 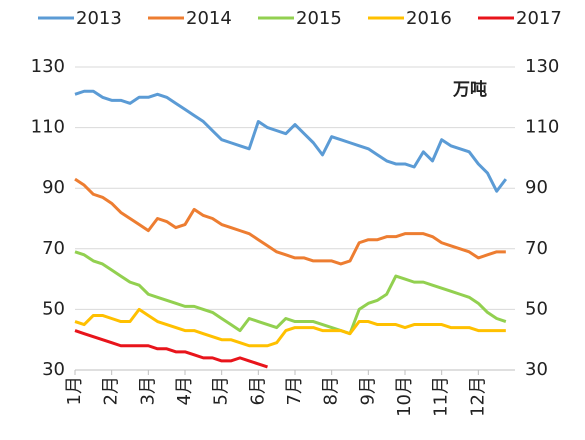 I want to click on x-tick-label: 2月, so click(x=111, y=390).